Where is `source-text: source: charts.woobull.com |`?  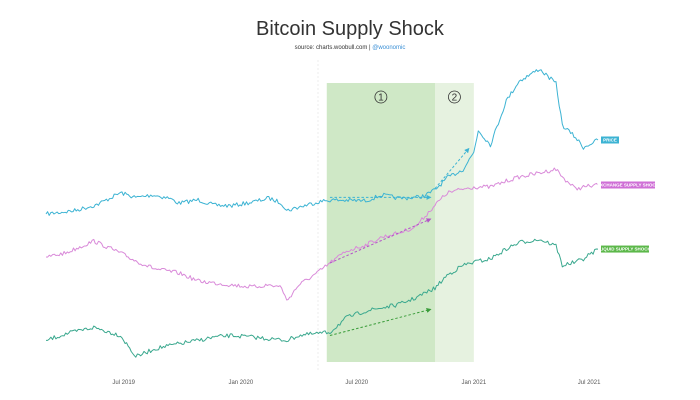
source-text: source: charts.woobull.com | is located at coordinates (333, 48).